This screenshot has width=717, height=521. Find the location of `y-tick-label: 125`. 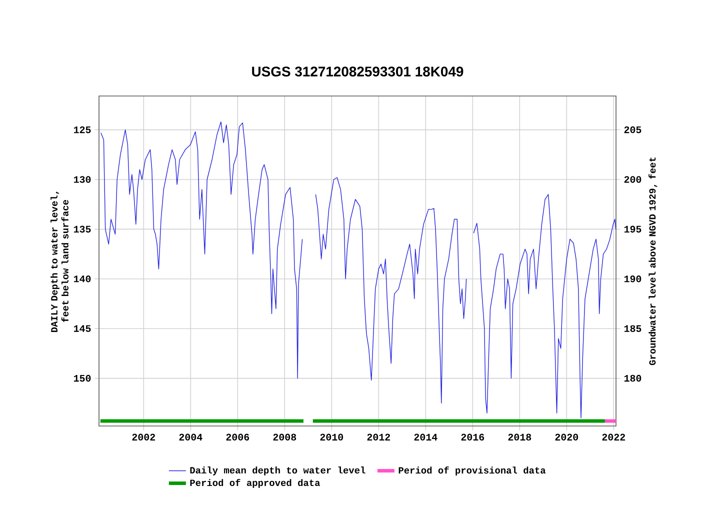

y-tick-label: 125 is located at coordinates (82, 130).